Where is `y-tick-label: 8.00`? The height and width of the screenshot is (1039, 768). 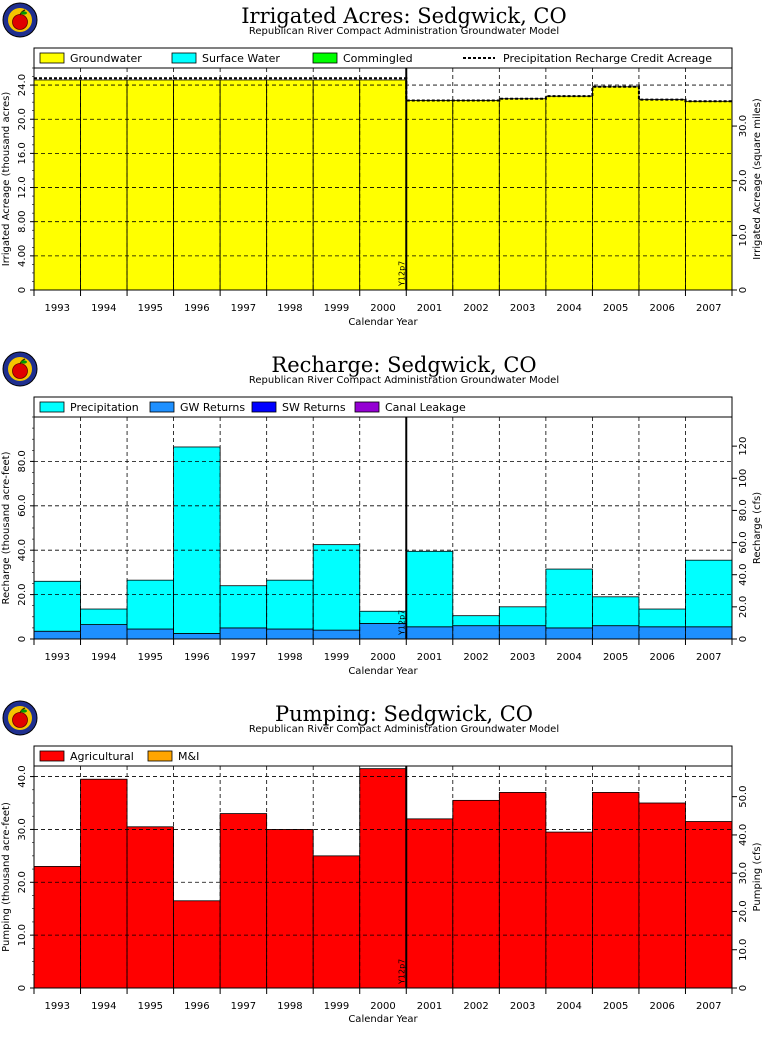 y-tick-label: 8.00 is located at coordinates (22, 222).